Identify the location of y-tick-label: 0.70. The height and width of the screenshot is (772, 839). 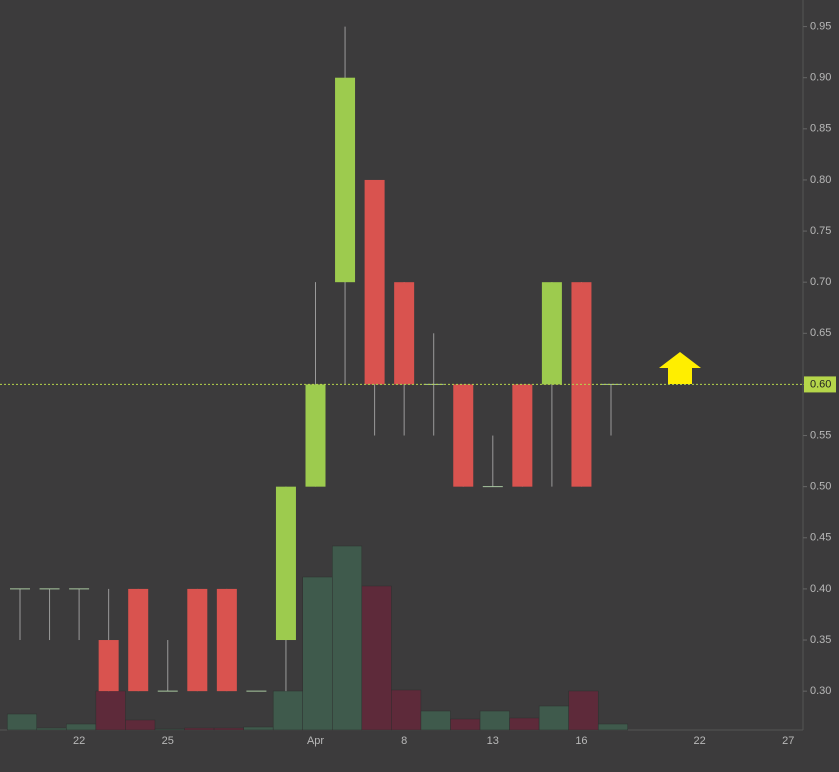
(820, 282).